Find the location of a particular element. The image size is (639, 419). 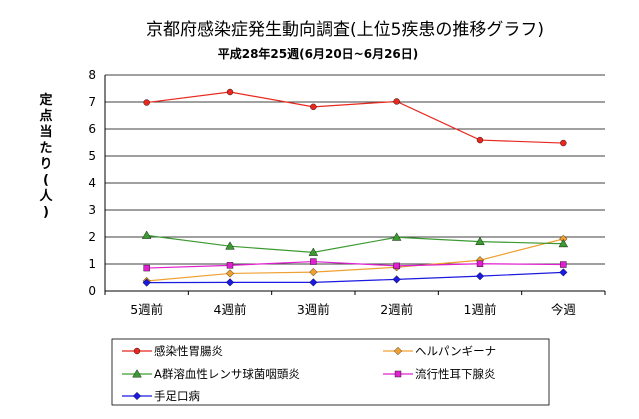

legend-label: 感染性胃腸炎 is located at coordinates (188, 351).